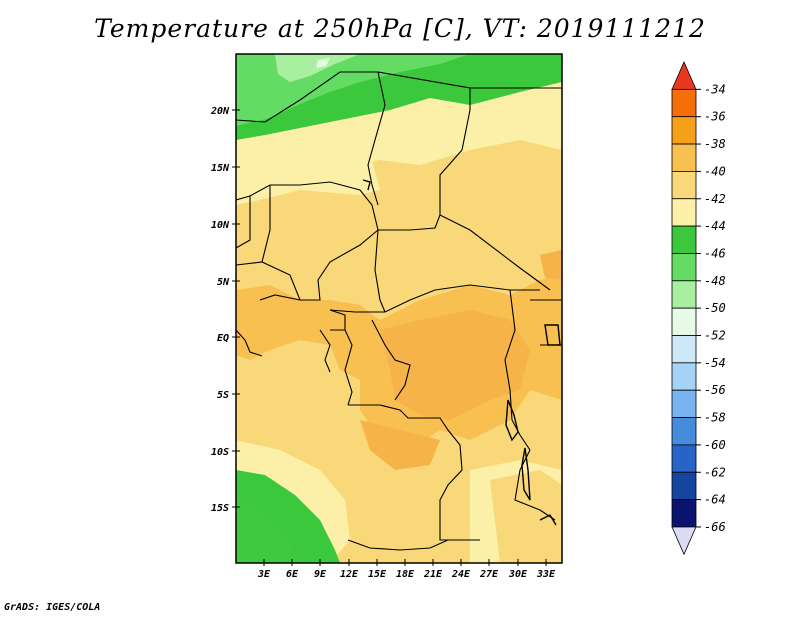 This screenshot has width=800, height=618. I want to click on colorbar-label: -62, so click(715, 472).